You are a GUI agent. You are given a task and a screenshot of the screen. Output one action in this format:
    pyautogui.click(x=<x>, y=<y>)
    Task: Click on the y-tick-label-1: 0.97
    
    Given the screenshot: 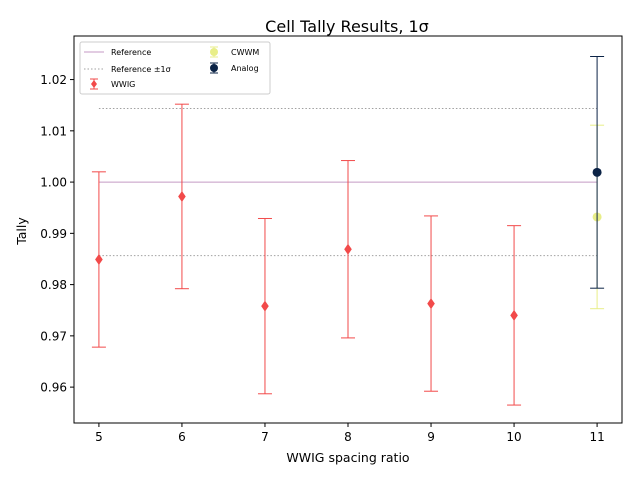 What is the action you would take?
    pyautogui.click(x=53, y=336)
    